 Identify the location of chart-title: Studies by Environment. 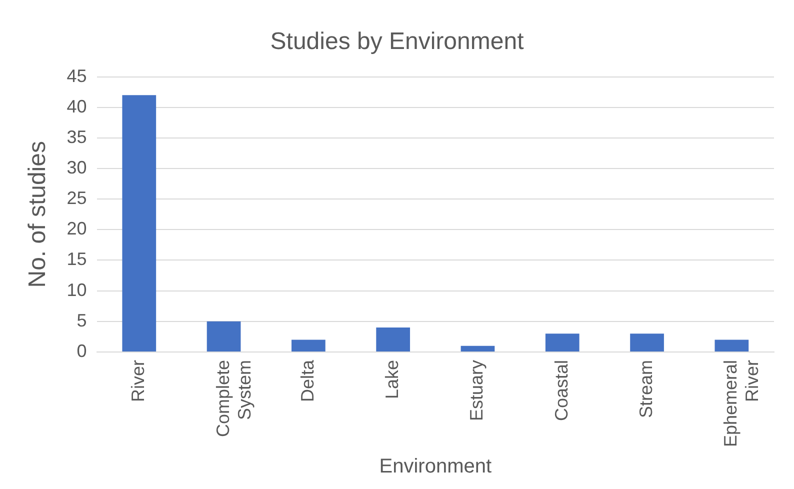
(397, 42).